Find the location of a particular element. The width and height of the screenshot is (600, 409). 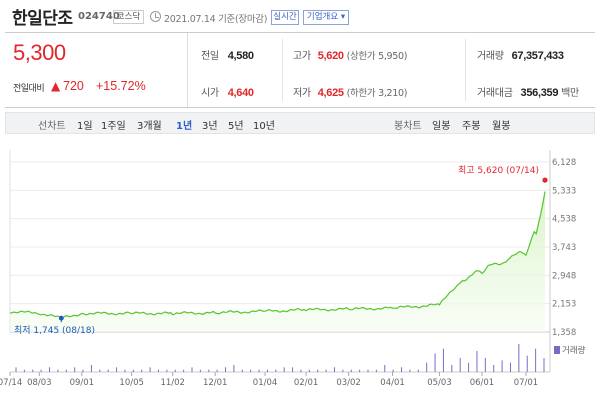

stock-code: 024740 is located at coordinates (99, 16).